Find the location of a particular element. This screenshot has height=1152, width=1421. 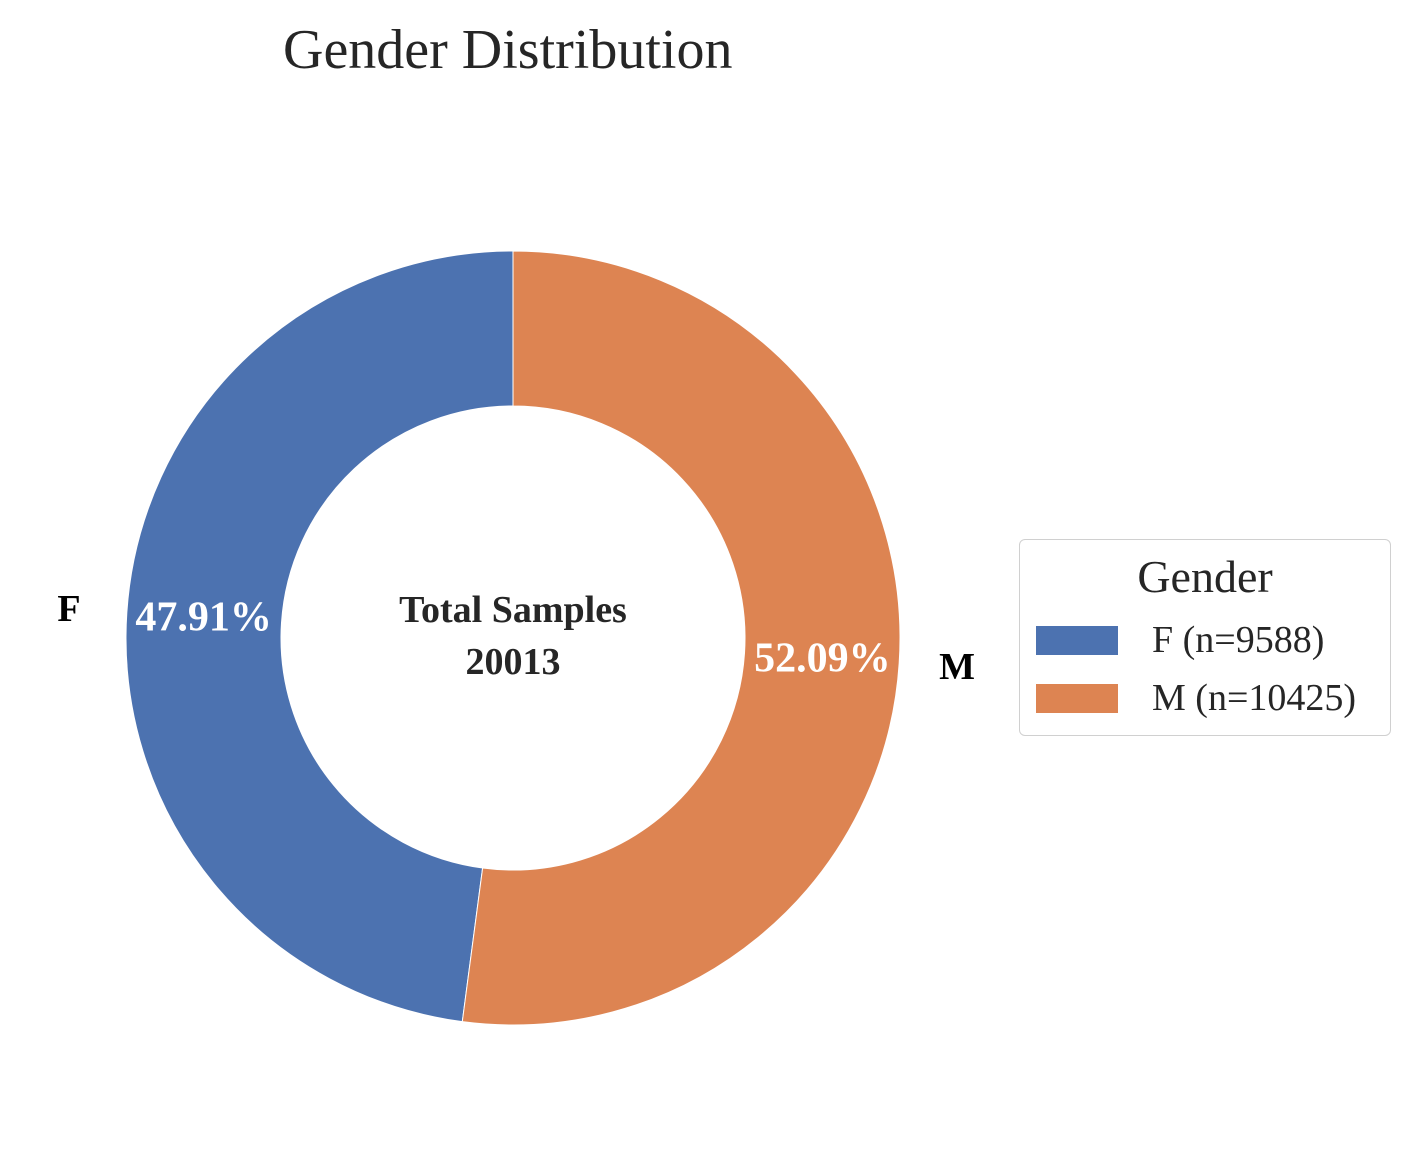

center-label: Total Samples is located at coordinates (513, 610).